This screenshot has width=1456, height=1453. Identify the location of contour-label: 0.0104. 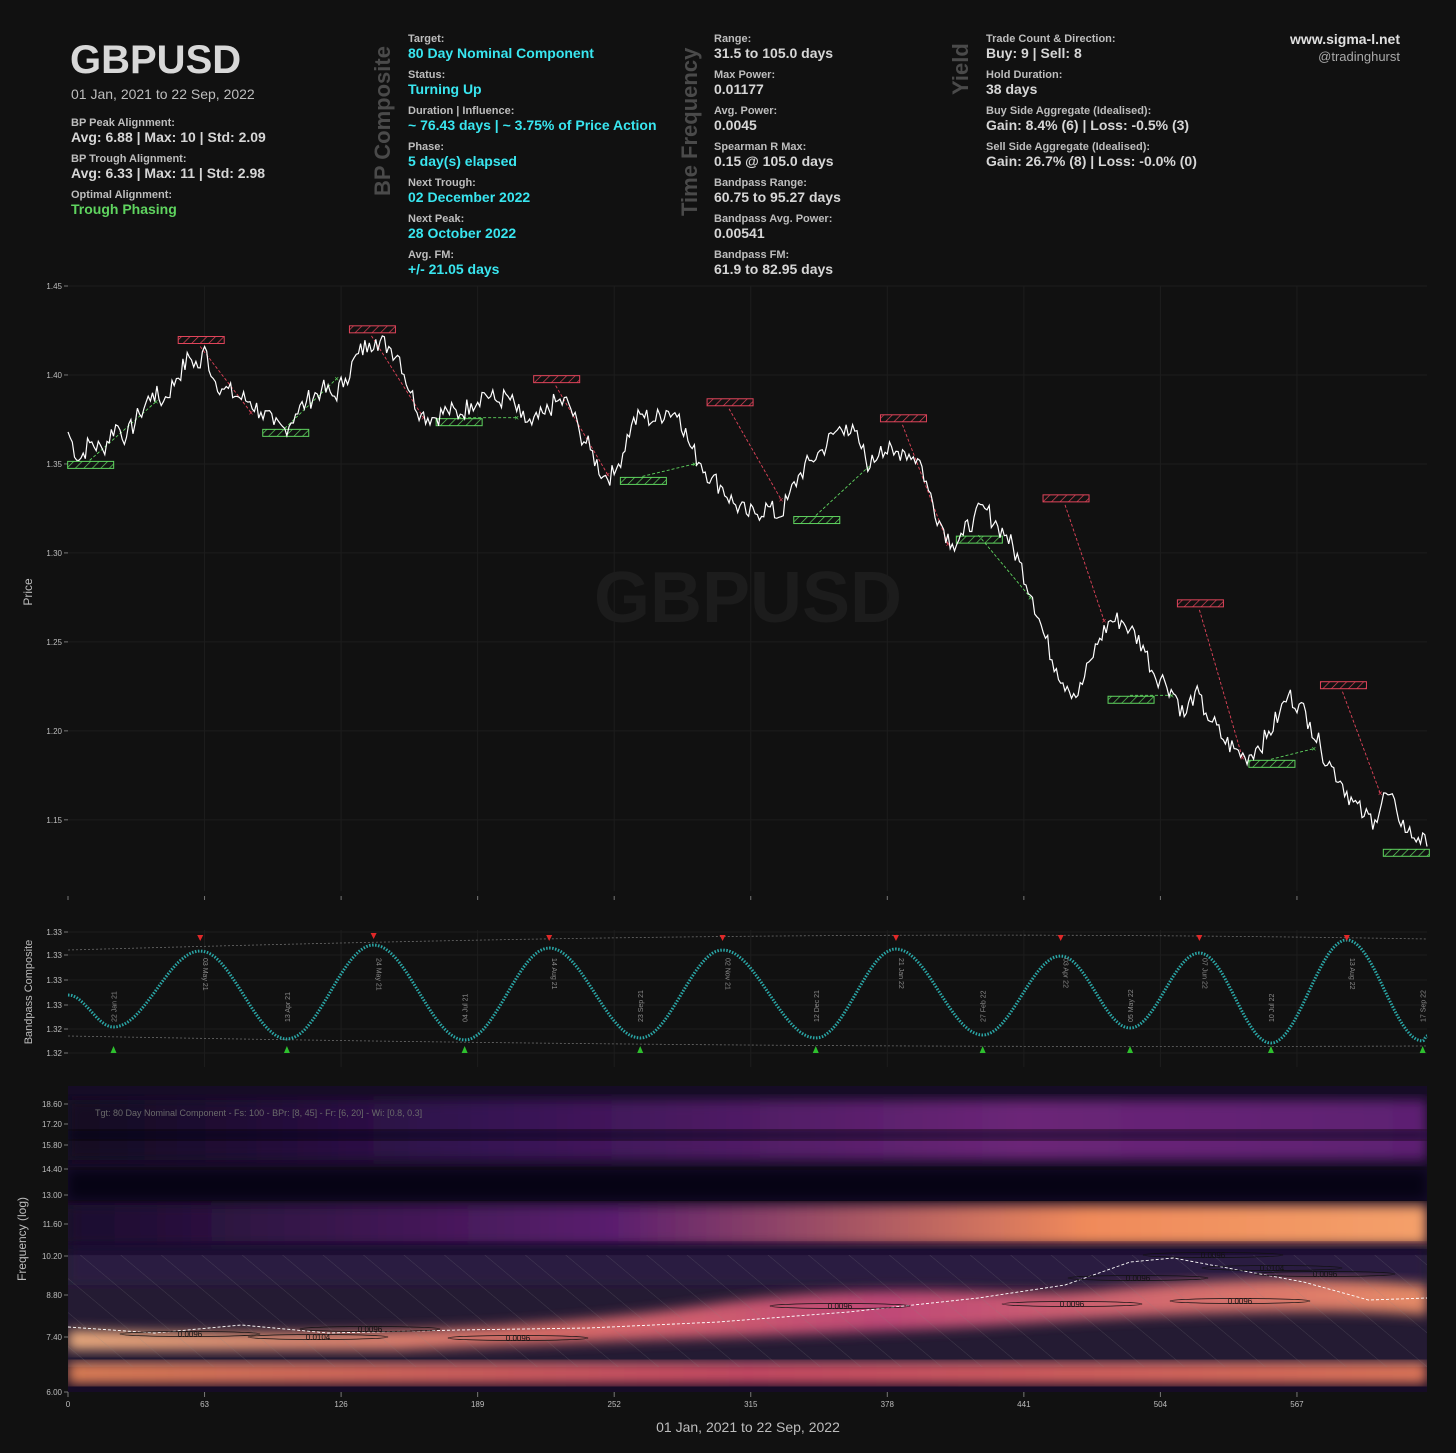
(1272, 1268).